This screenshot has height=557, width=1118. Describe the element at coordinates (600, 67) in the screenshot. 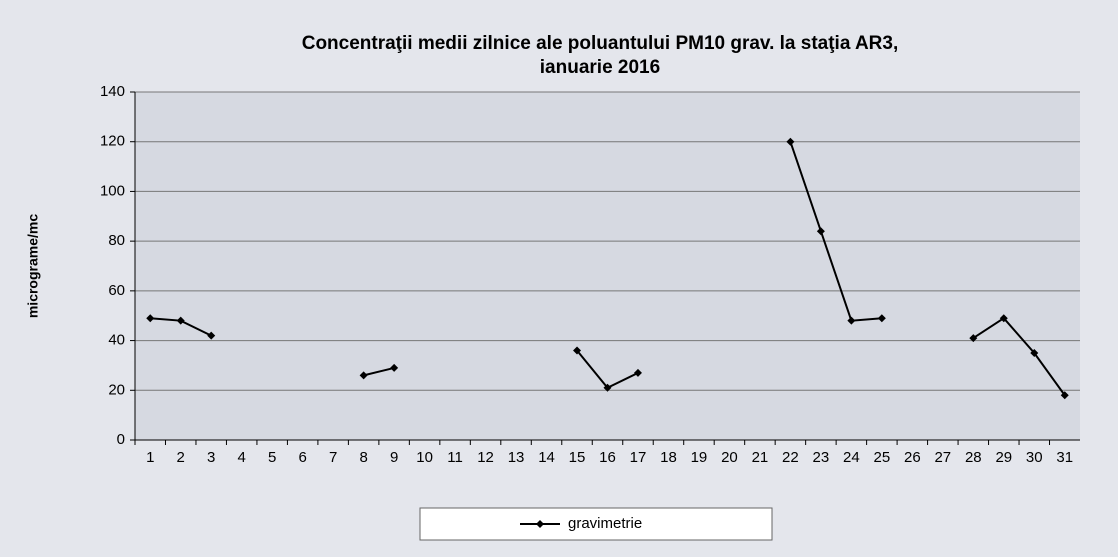

I see `chart-title: ianuarie 2016` at that location.